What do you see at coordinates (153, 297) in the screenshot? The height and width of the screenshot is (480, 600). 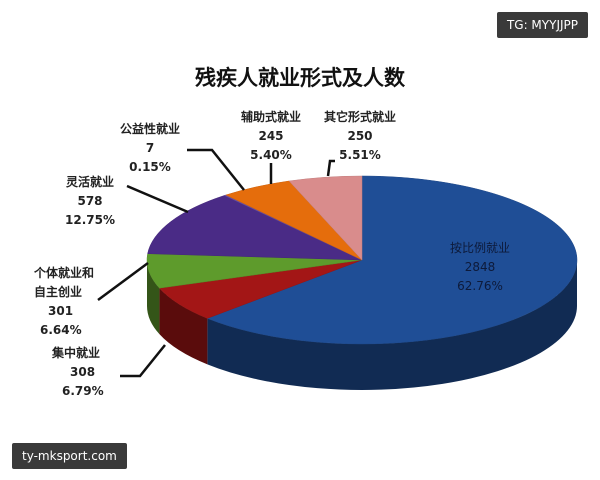 I see `slice-2-side` at bounding box center [153, 297].